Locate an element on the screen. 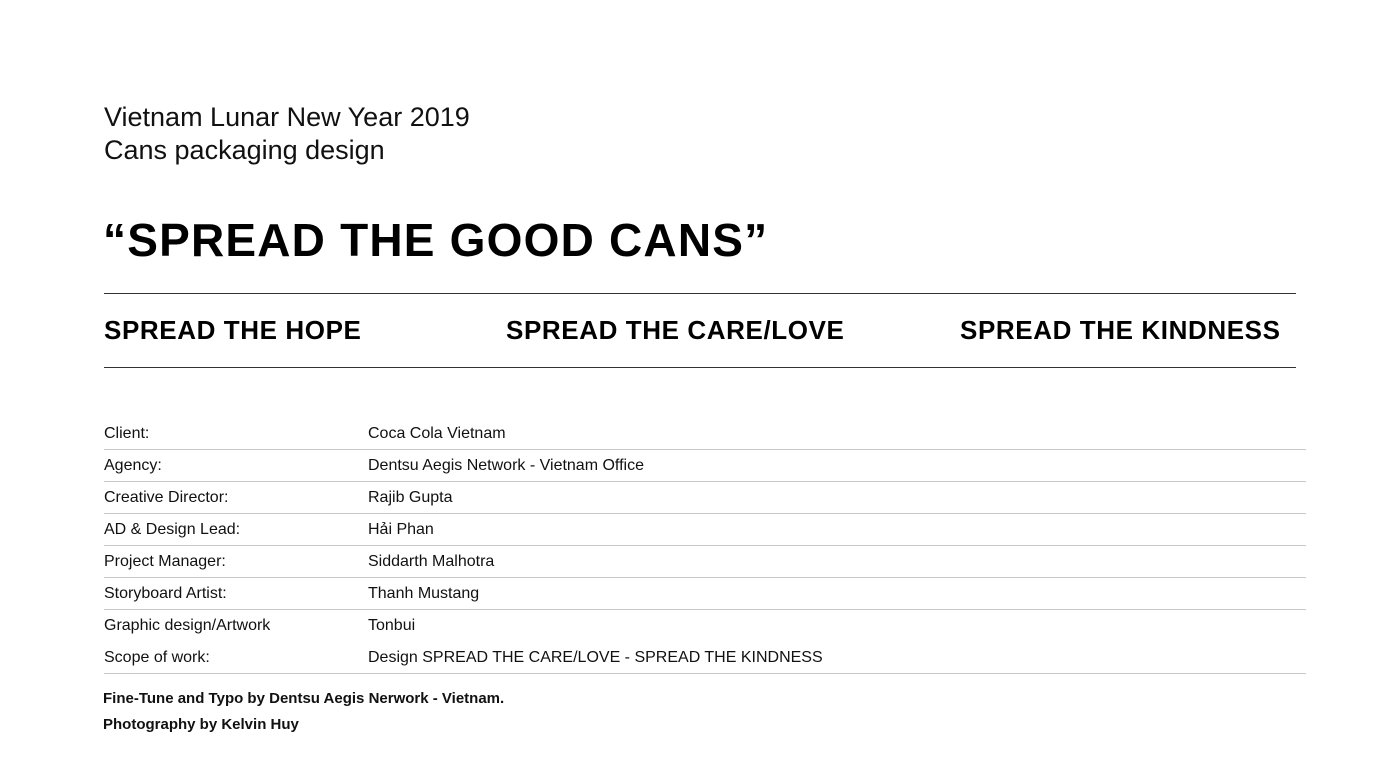 The width and height of the screenshot is (1400, 773). pillar-care-love: SPREAD THE CARE/LOVE is located at coordinates (675, 330).